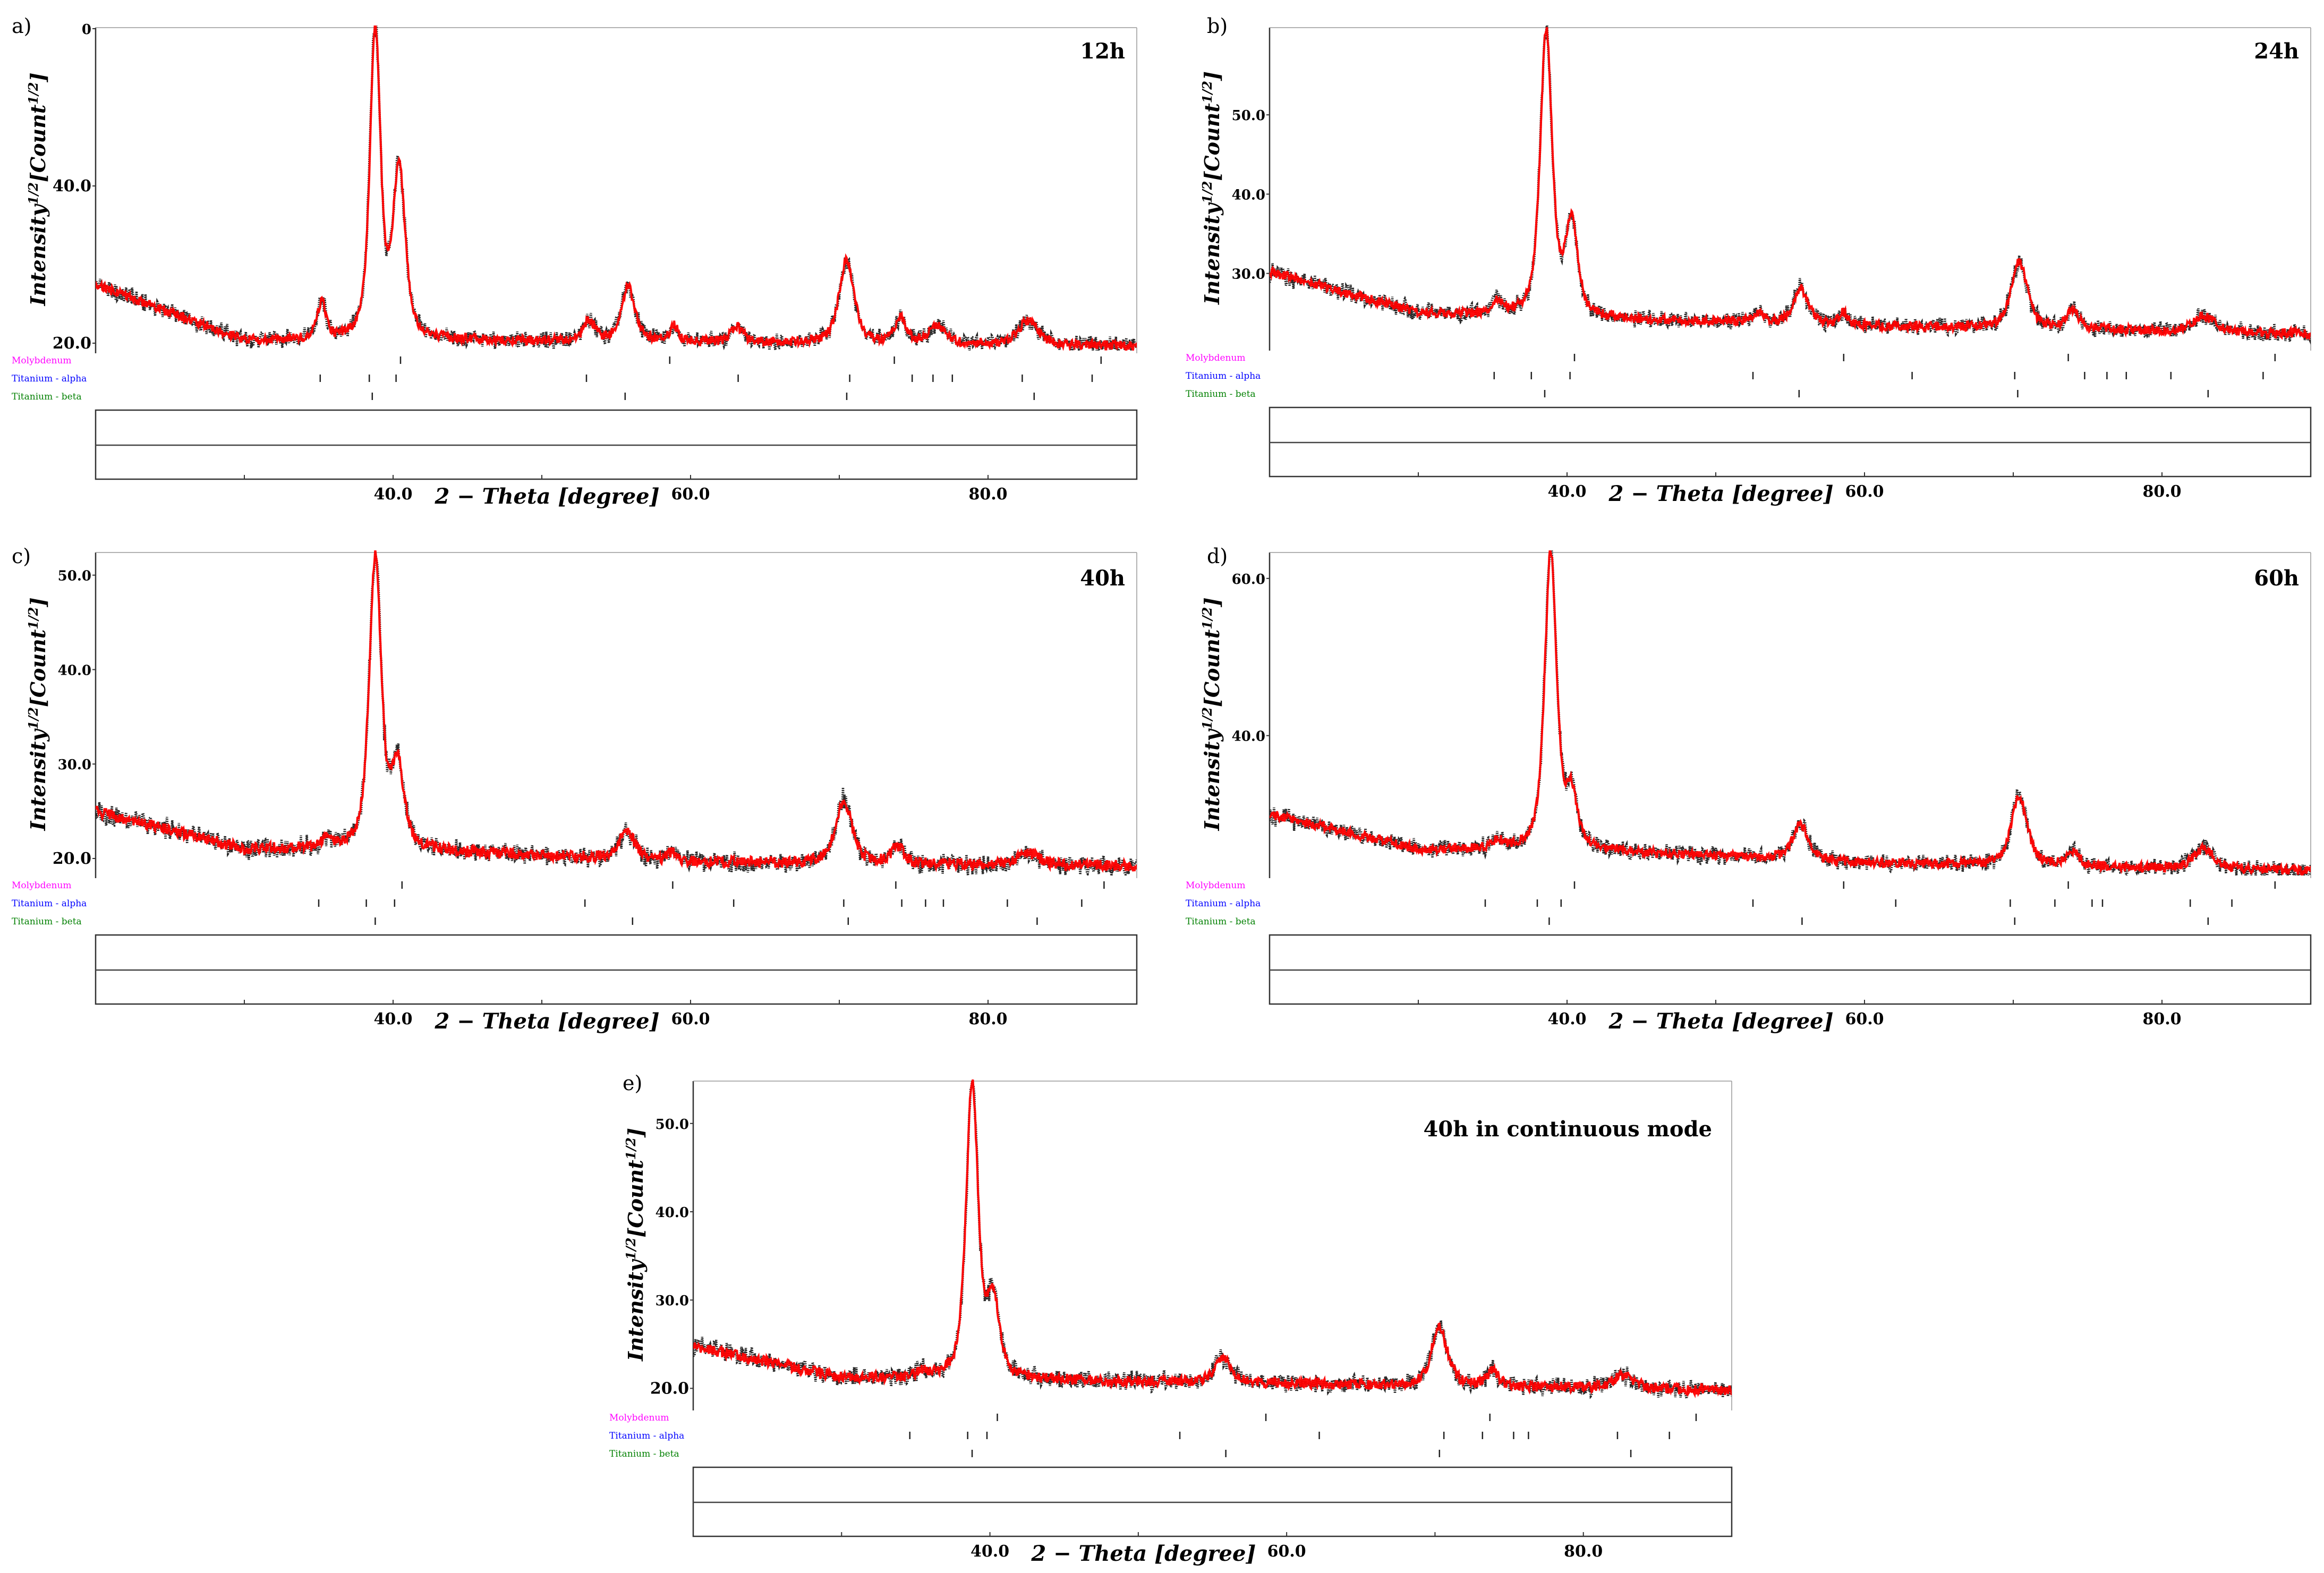  What do you see at coordinates (2277, 52) in the screenshot?
I see `panel-title: 24h` at bounding box center [2277, 52].